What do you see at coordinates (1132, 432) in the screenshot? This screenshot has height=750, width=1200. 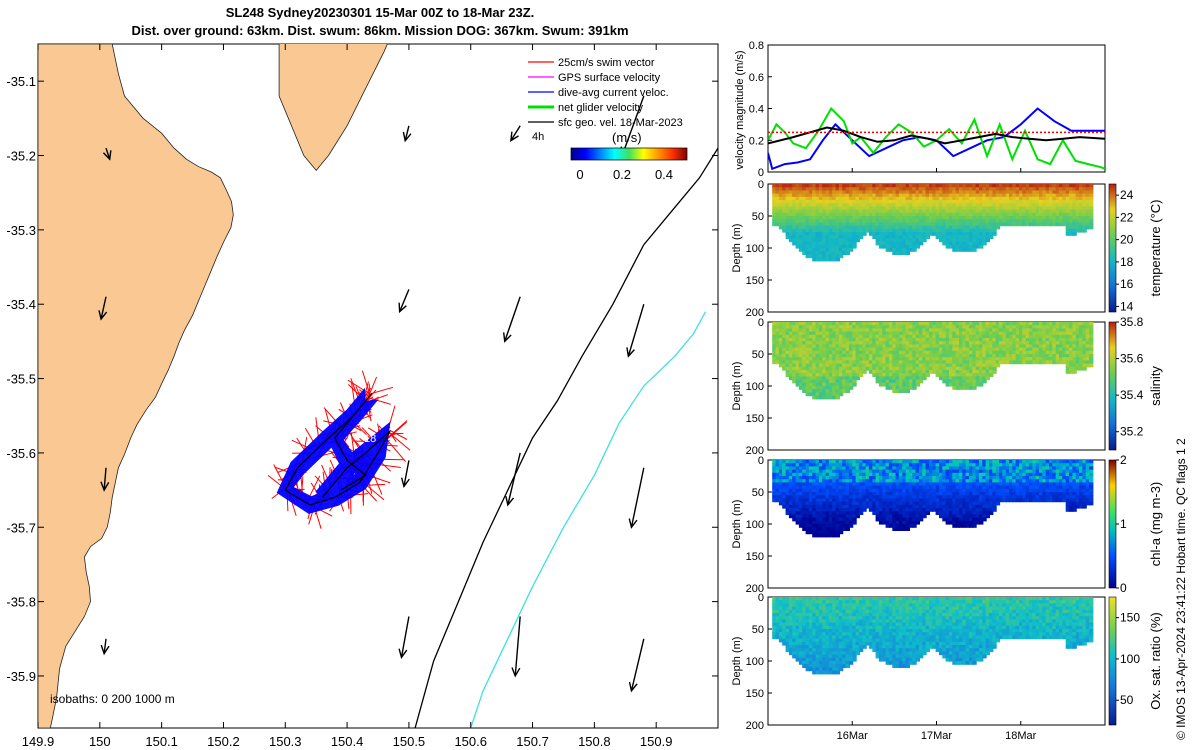 I see `colorbar-tick-label: 35.2` at bounding box center [1132, 432].